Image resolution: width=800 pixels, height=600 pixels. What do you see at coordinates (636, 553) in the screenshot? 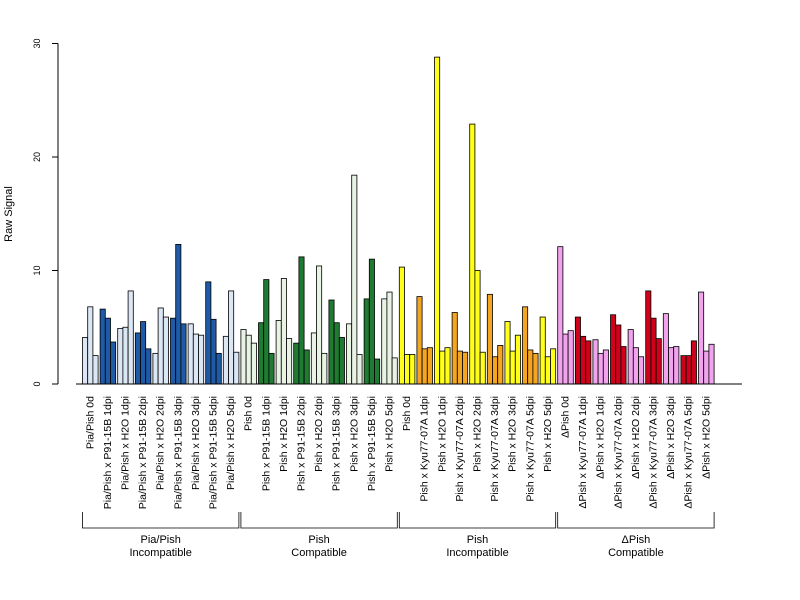
I see `group-label-line2: Compatible` at bounding box center [636, 553].